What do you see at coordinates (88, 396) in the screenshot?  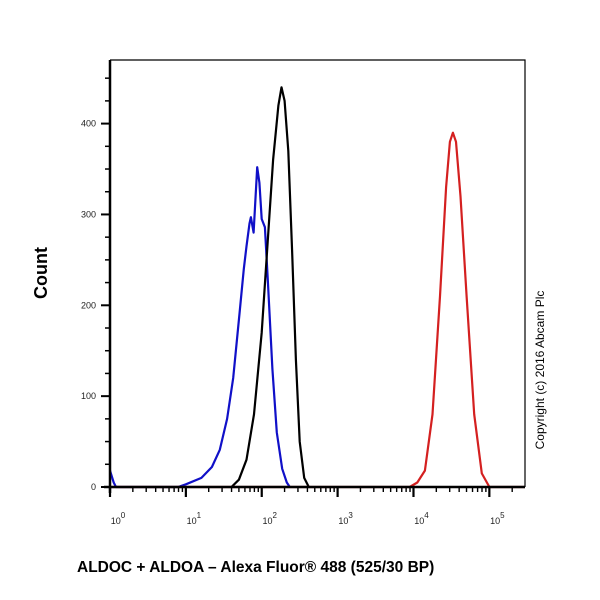 I see `y-tick-label: 100` at bounding box center [88, 396].